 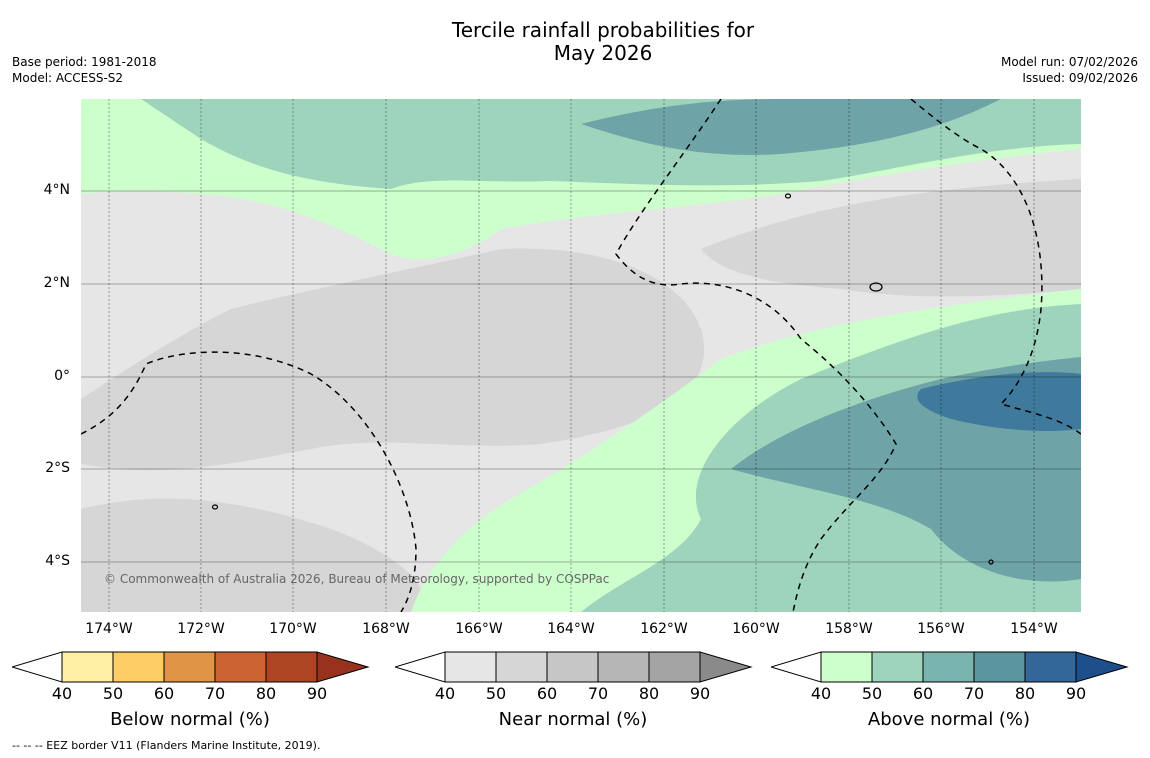 What do you see at coordinates (891, 238) in the screenshot?
I see `near-normal-50-east` at bounding box center [891, 238].